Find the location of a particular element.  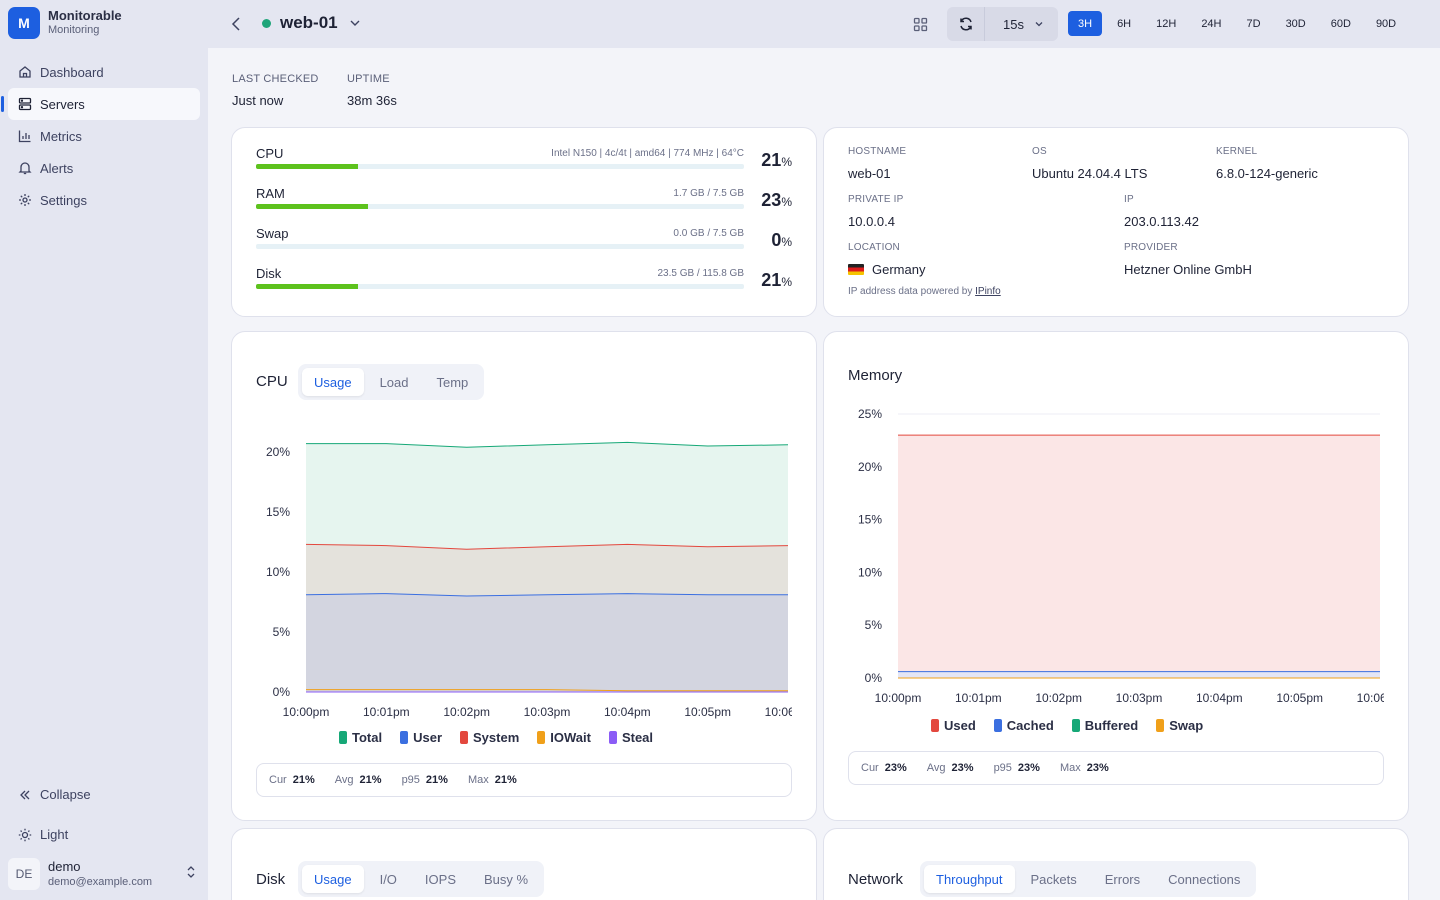

summary-avg: Avg 21% is located at coordinates (358, 780).